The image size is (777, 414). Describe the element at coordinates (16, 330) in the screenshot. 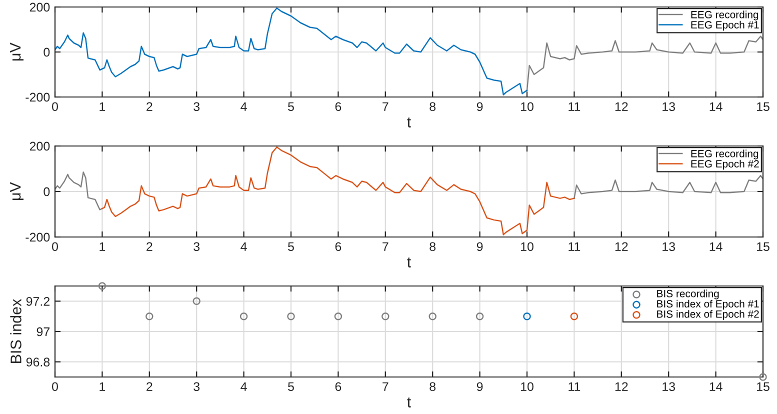

I see `y-axis-title: BIS index` at that location.